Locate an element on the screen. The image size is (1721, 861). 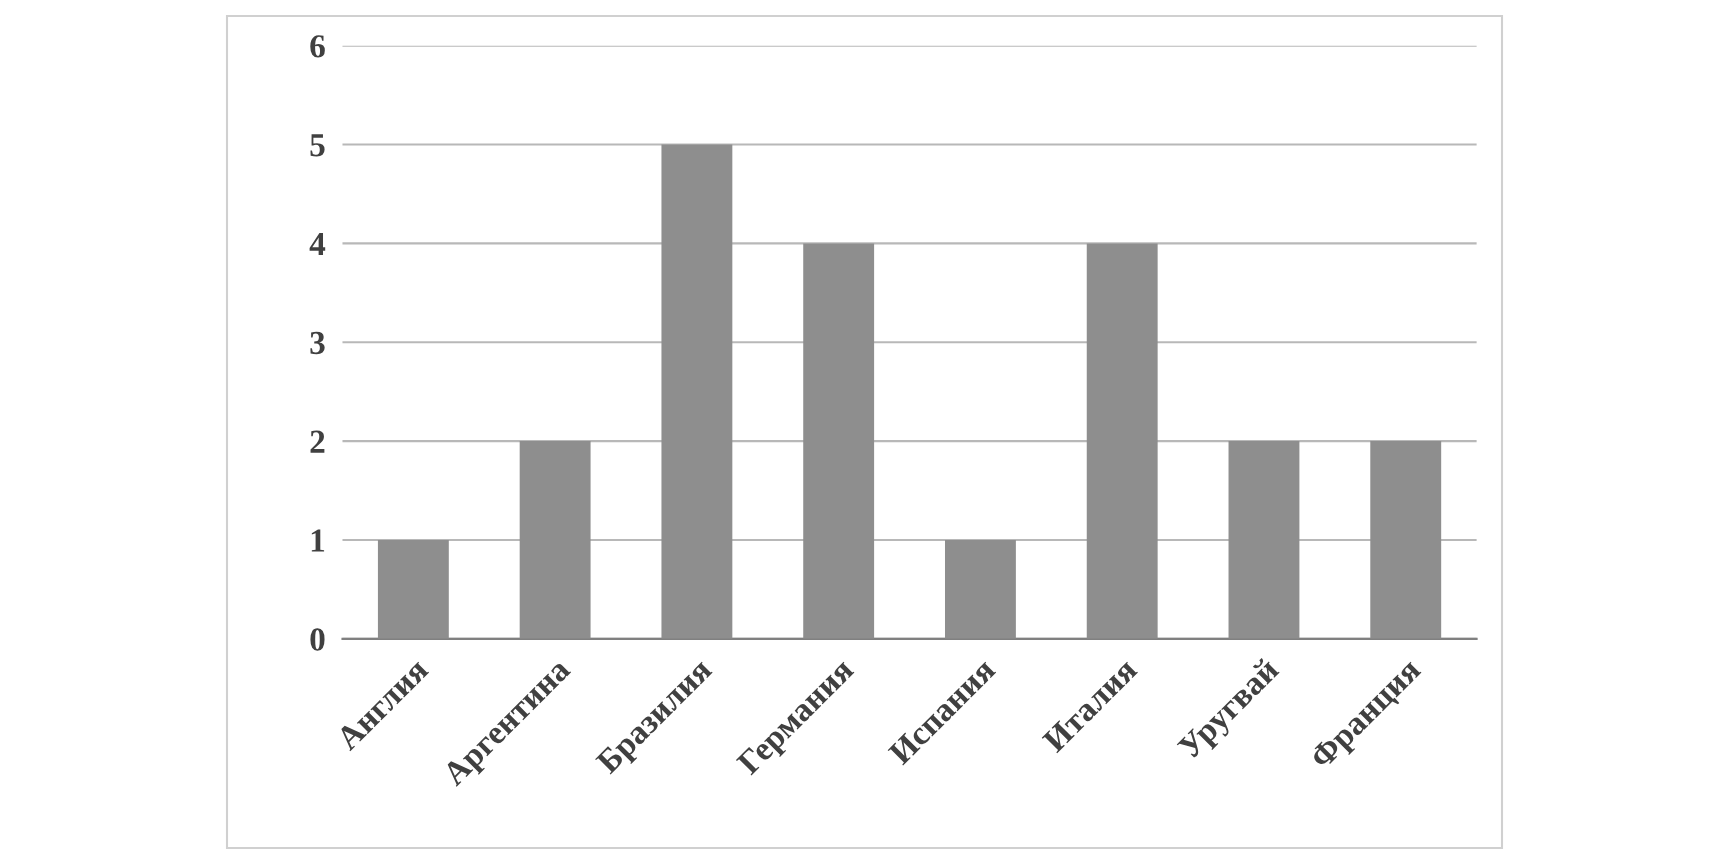
y-tick-label: 3 is located at coordinates (317, 343).